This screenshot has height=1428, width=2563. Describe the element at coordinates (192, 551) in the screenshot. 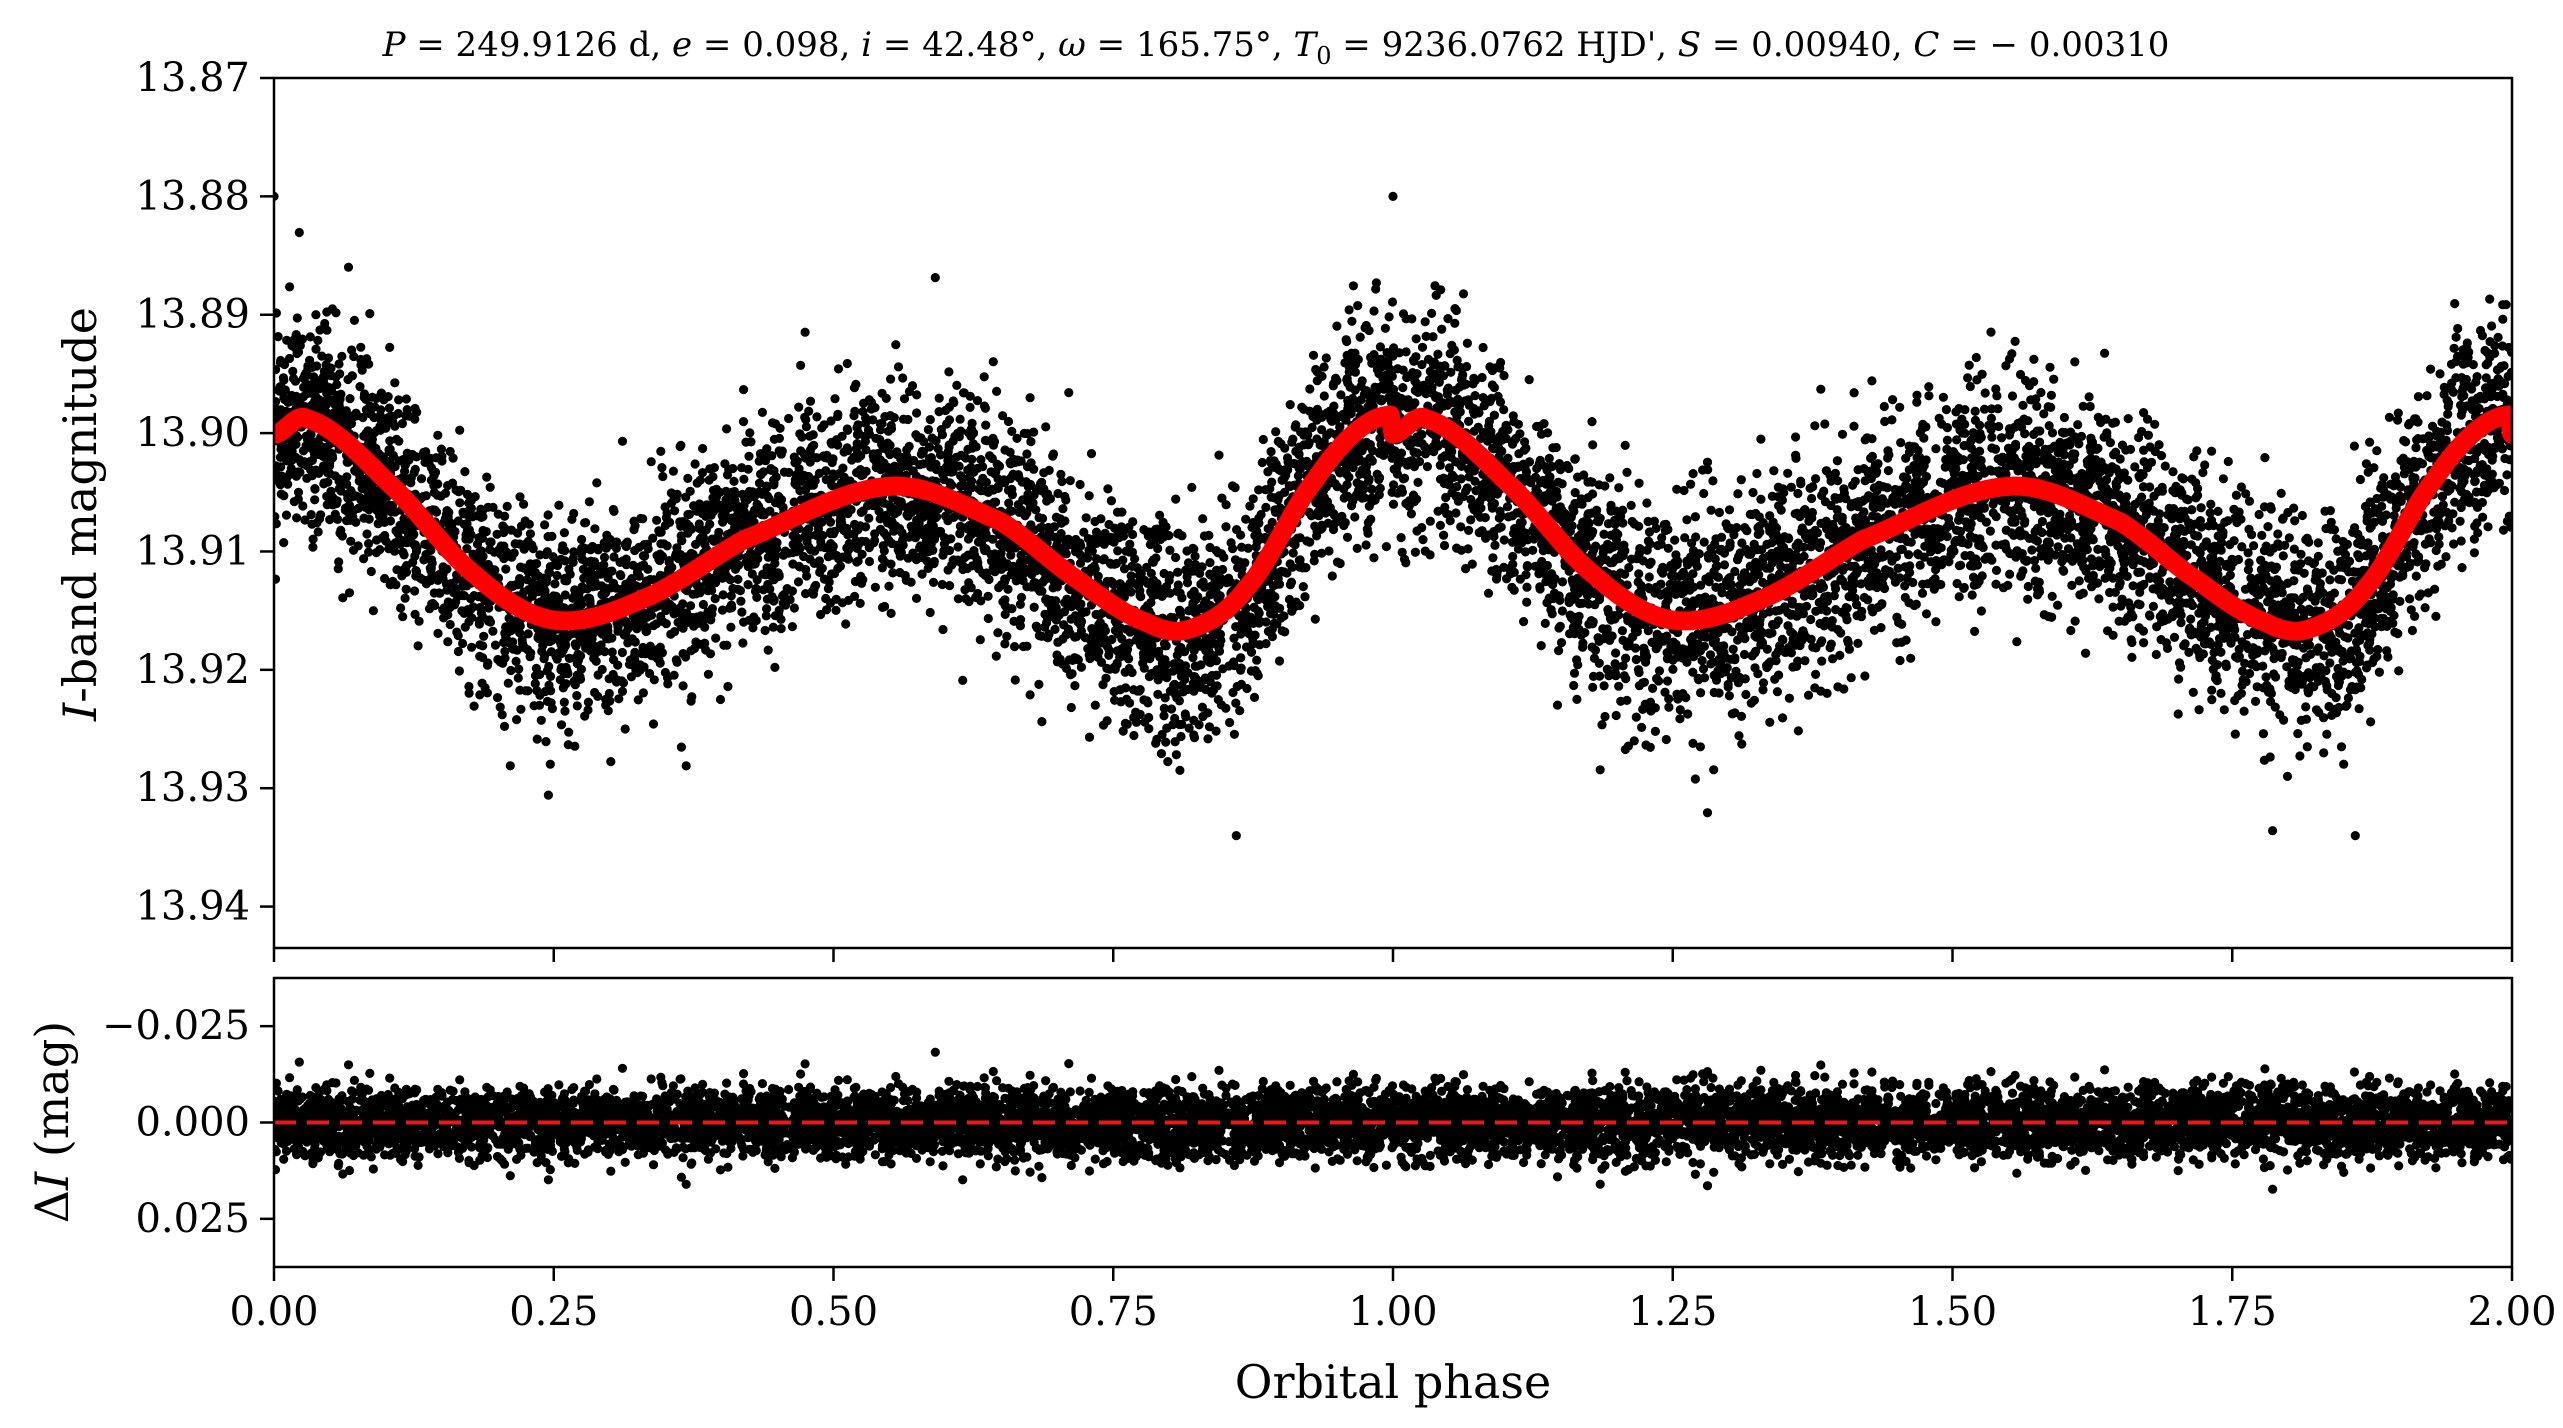

I see `top-y-tick-label: 13.91` at that location.